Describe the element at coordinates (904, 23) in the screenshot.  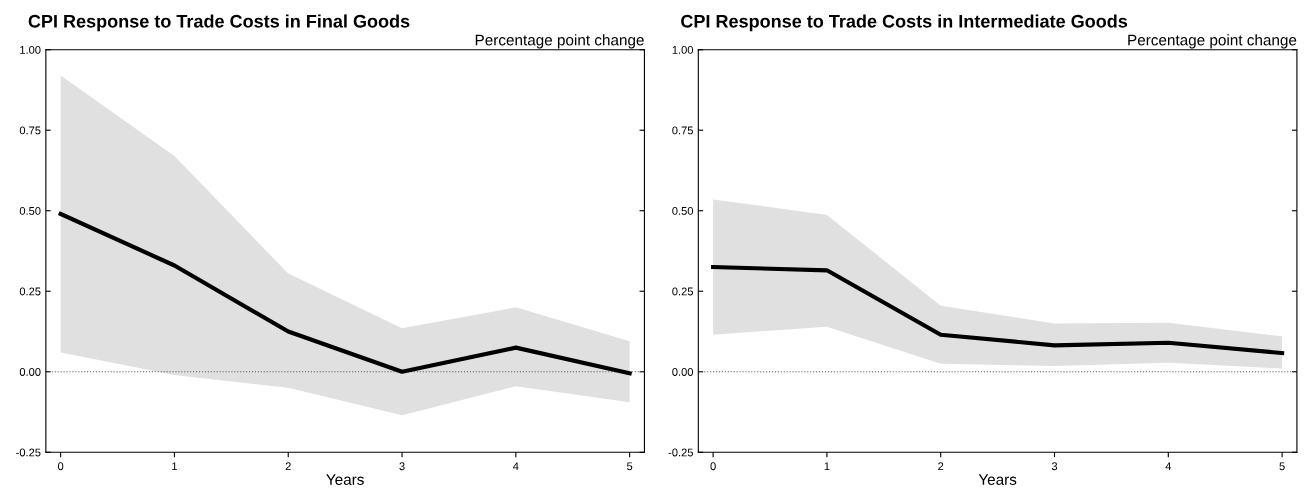
I see `chart-title: CPI Response to Trade Costs in Intermediate Goods` at that location.